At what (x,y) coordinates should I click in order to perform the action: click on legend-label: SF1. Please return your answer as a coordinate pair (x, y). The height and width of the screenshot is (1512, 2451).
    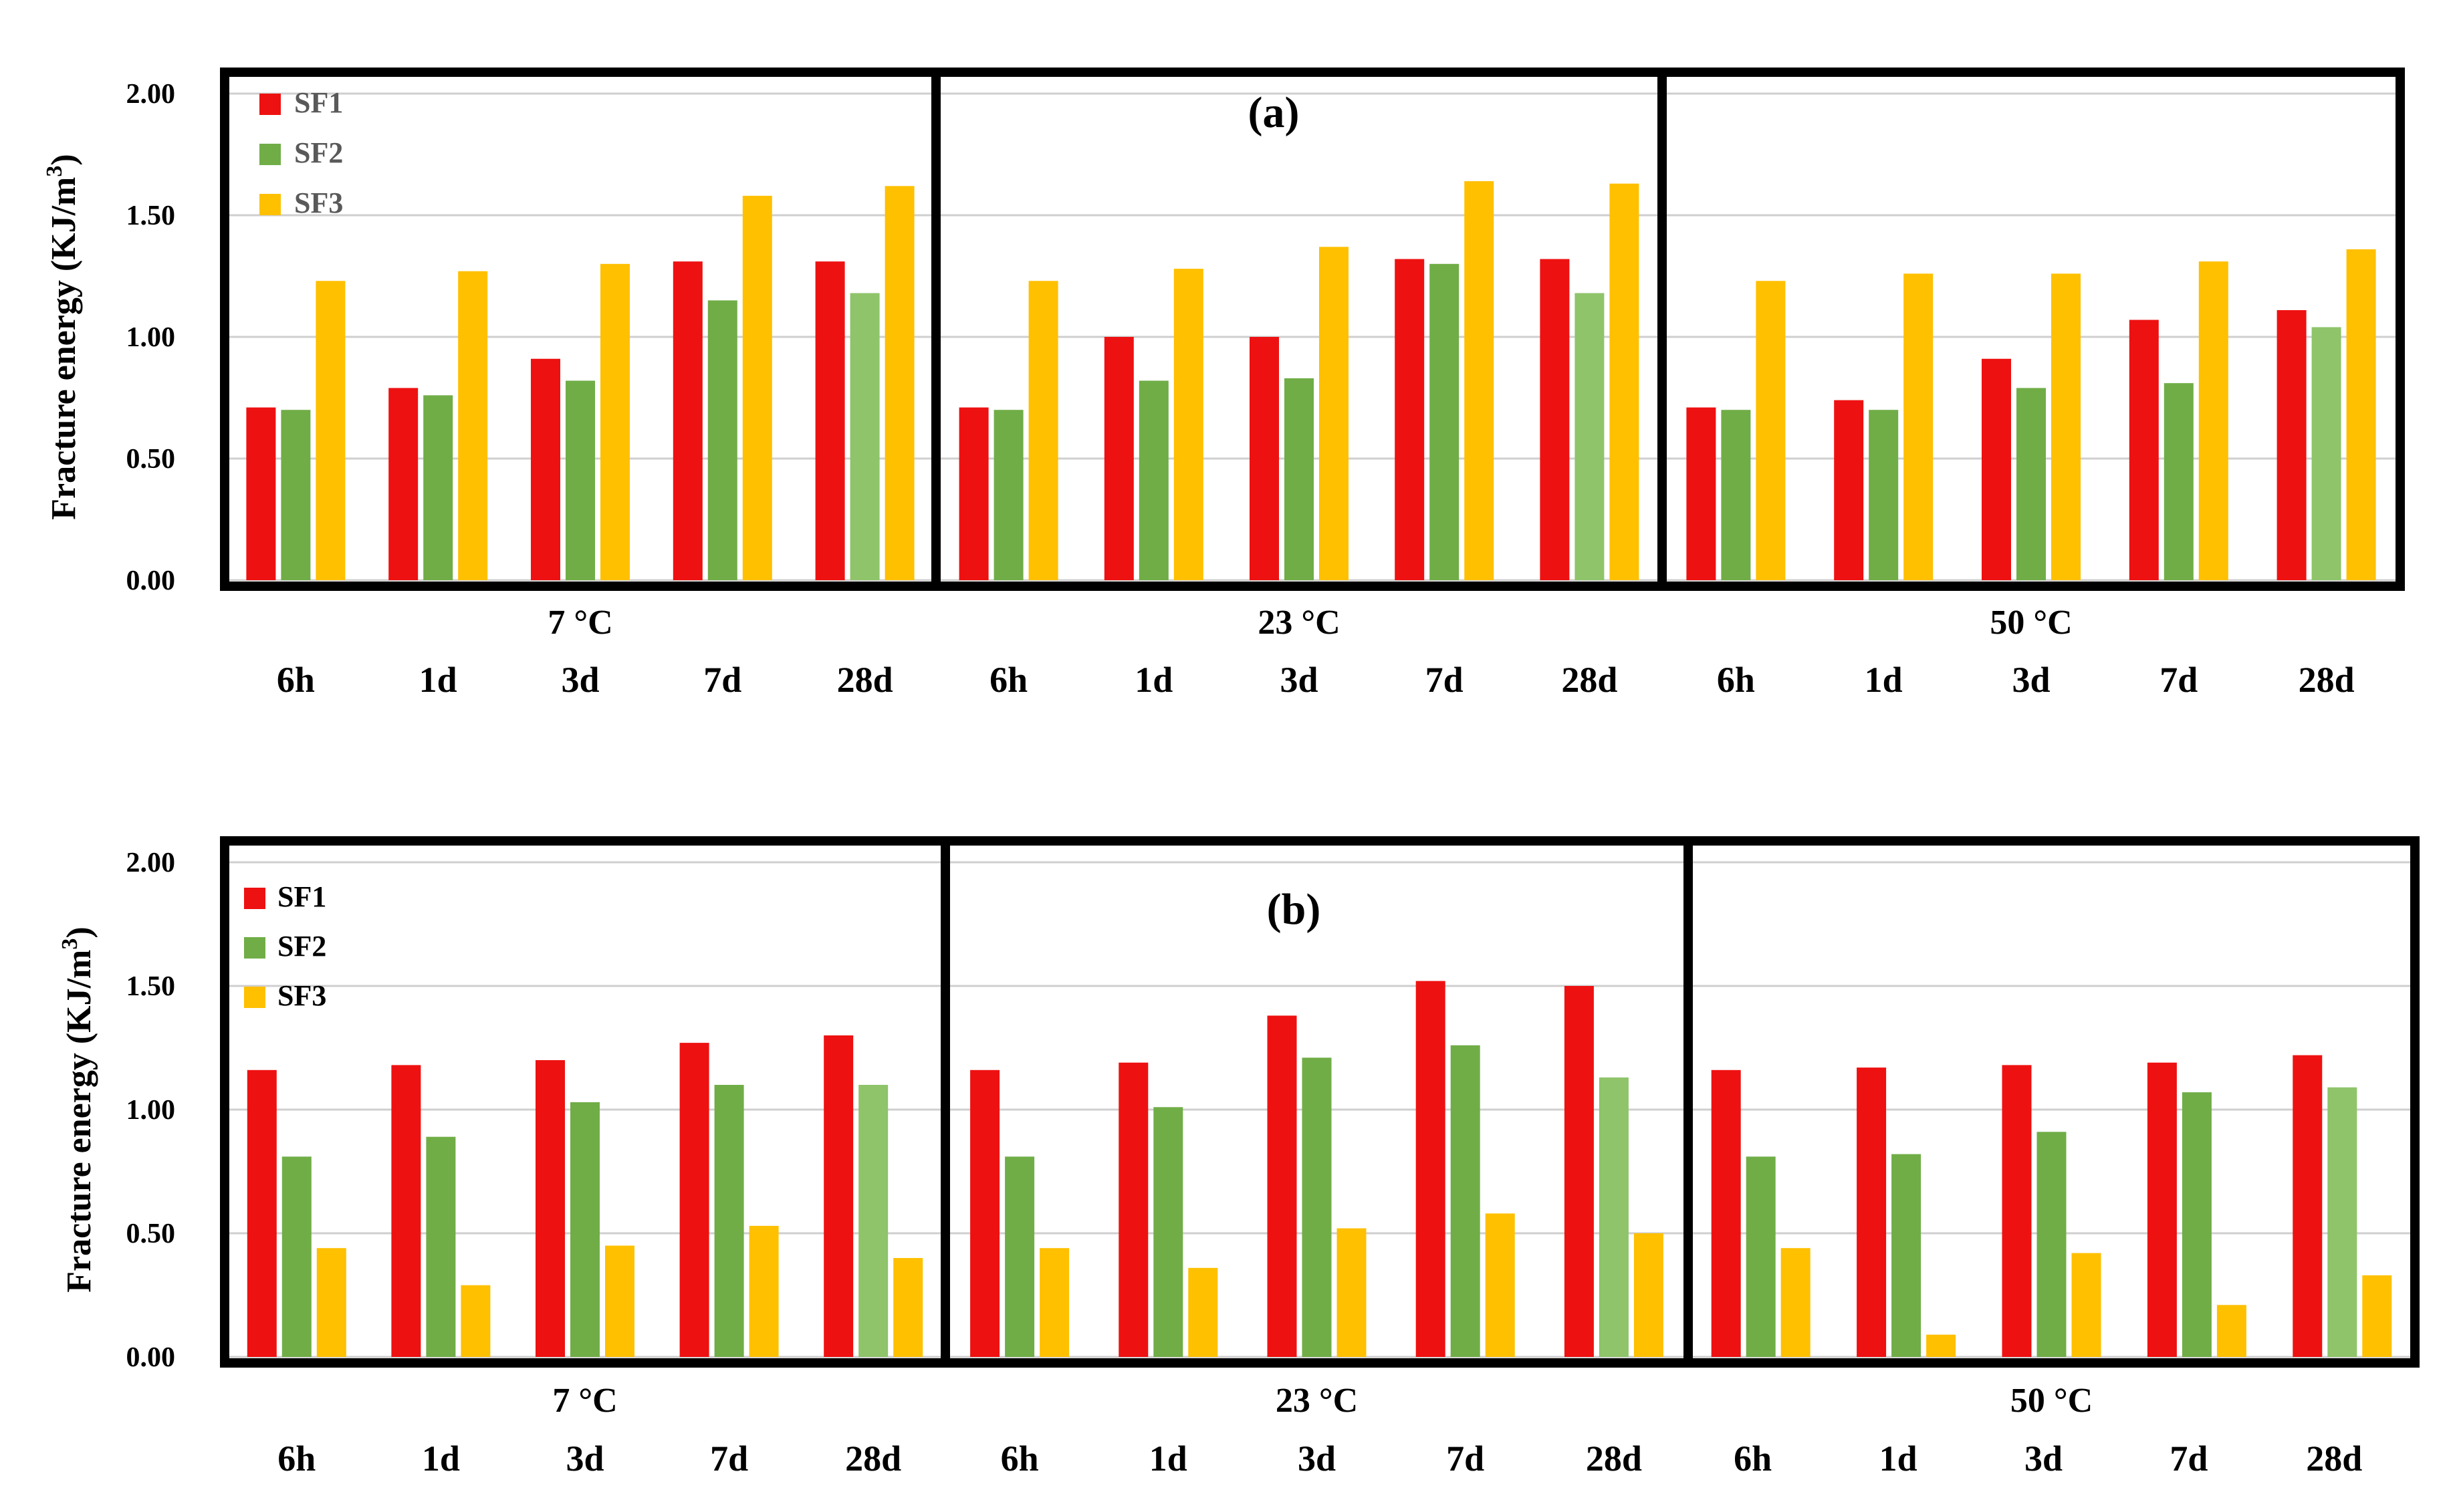
    Looking at the image, I should click on (318, 102).